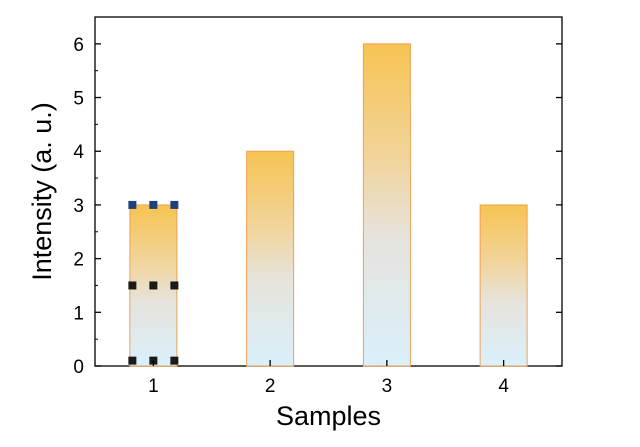  Describe the element at coordinates (78, 206) in the screenshot. I see `y-tick-label: 3` at that location.